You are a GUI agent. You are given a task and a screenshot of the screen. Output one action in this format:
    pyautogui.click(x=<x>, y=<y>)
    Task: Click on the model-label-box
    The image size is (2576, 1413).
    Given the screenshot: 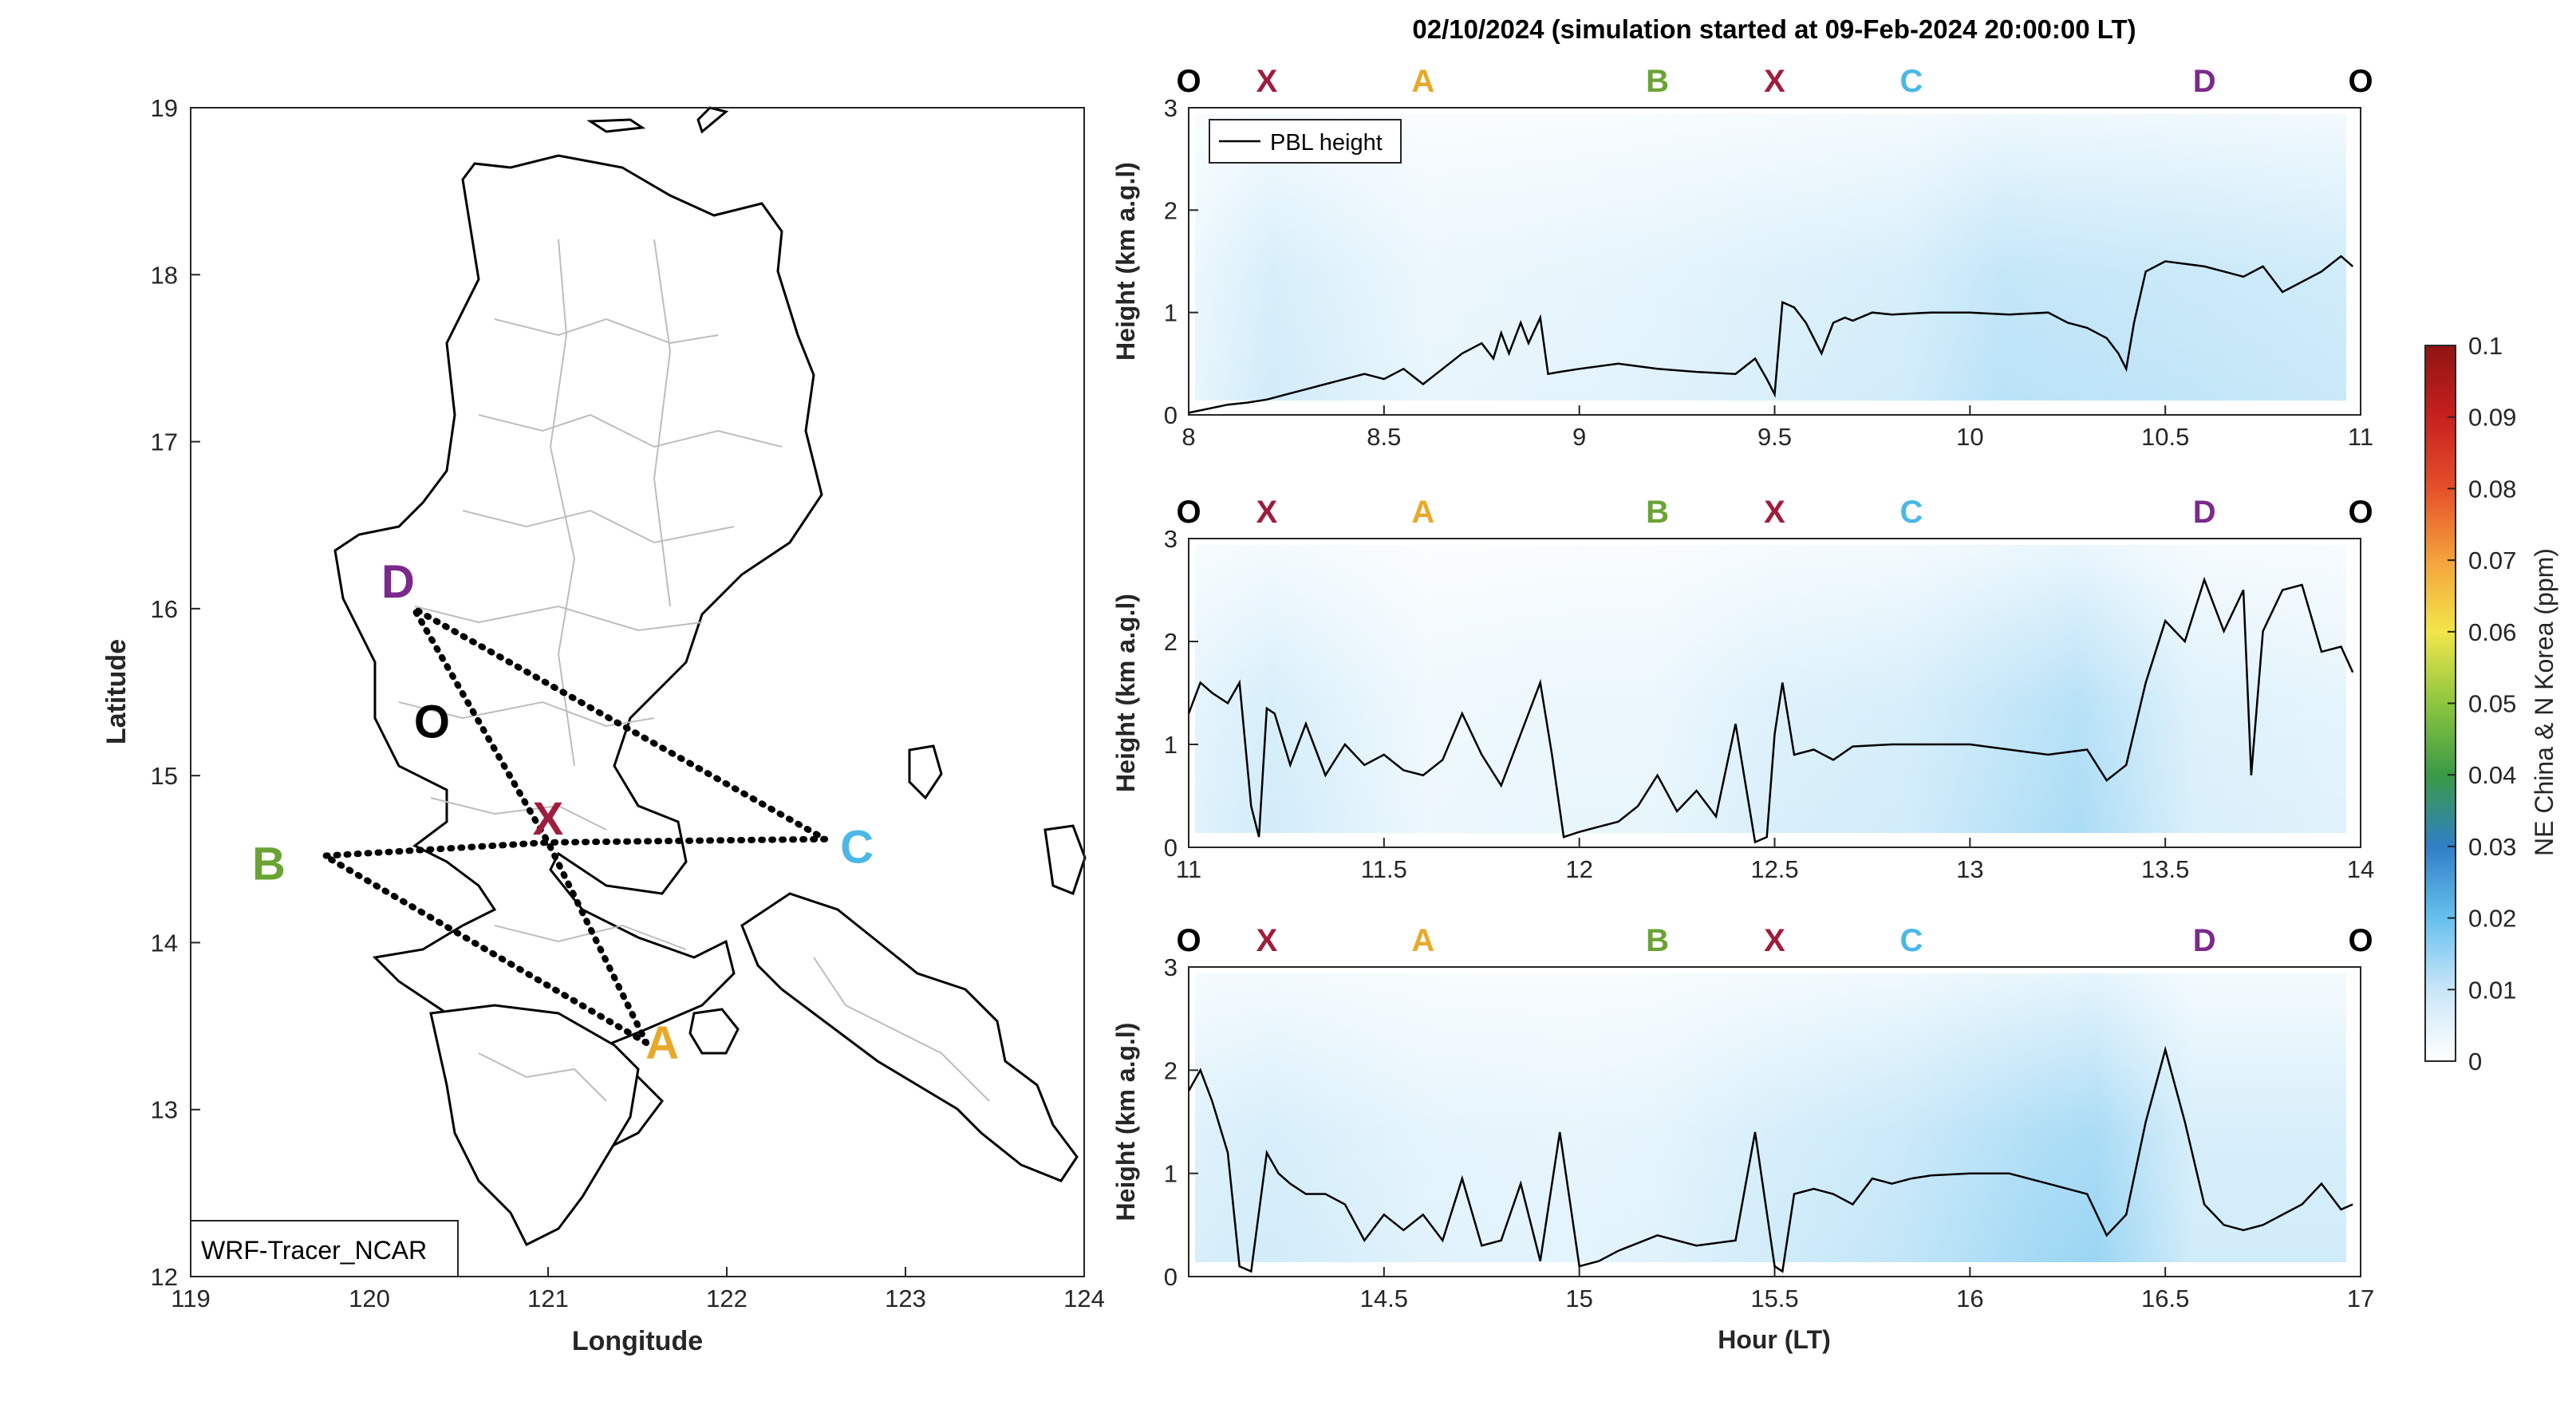 What is the action you would take?
    pyautogui.click(x=324, y=1248)
    